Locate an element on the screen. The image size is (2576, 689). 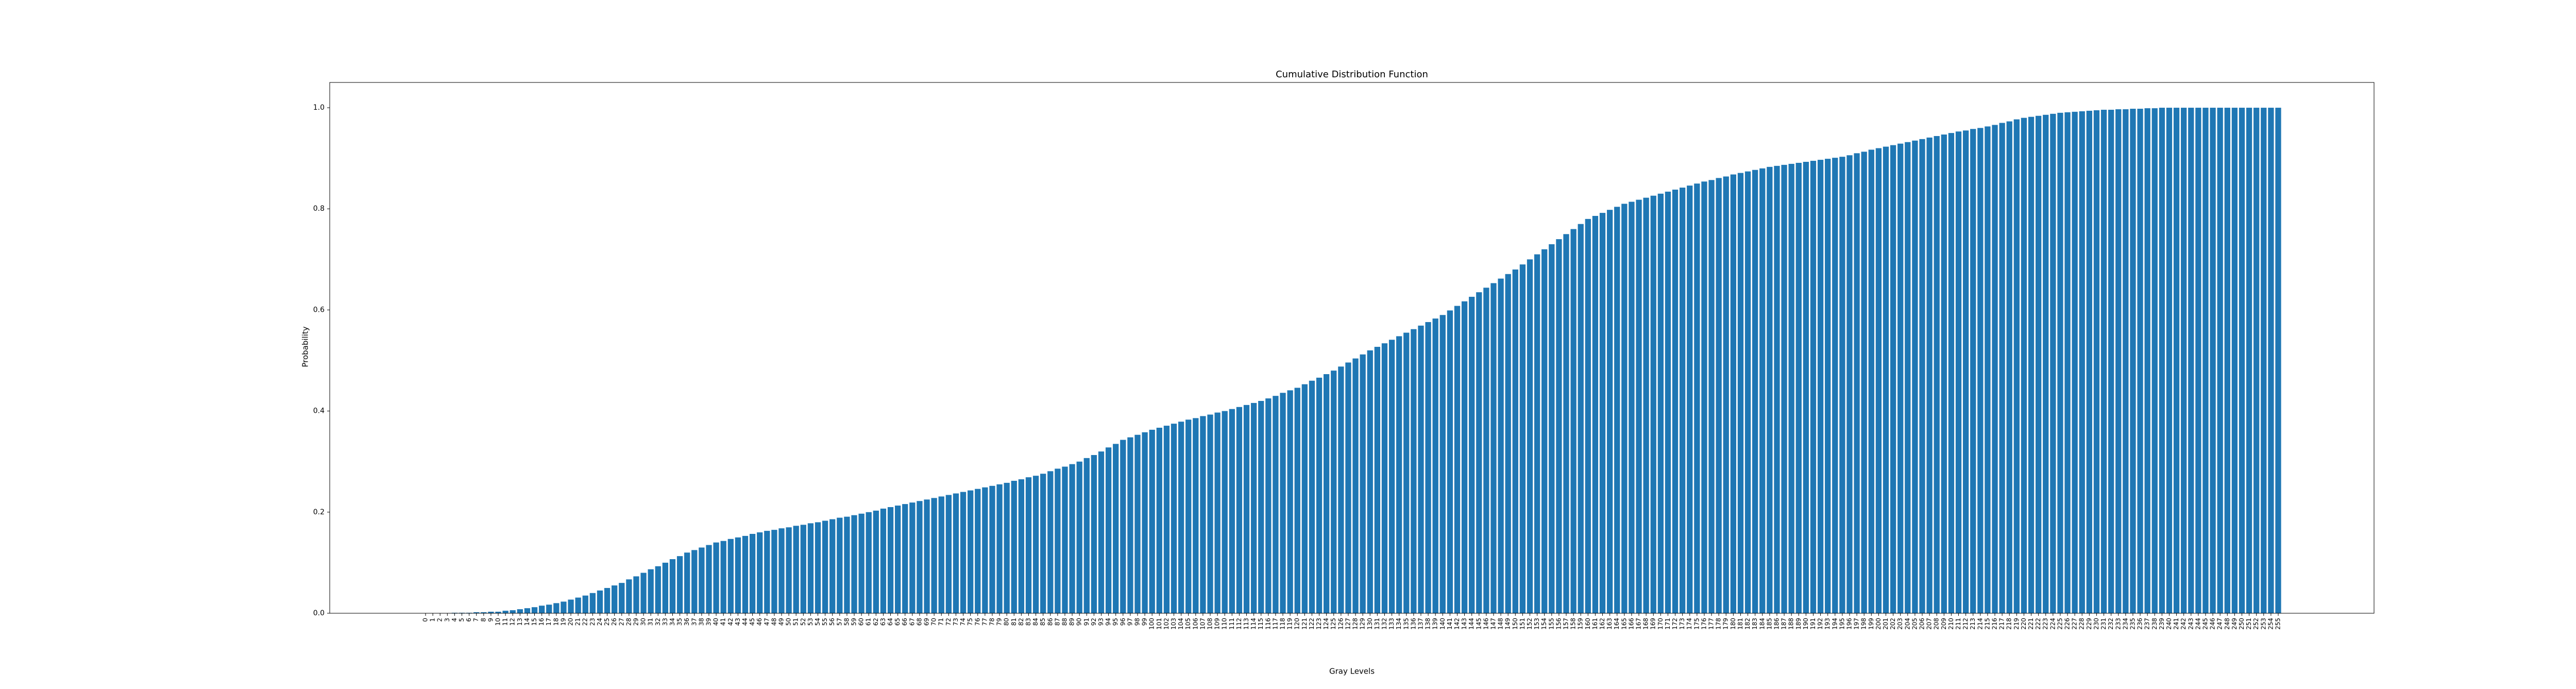
x-tick-label: 211 is located at coordinates (1958, 624).